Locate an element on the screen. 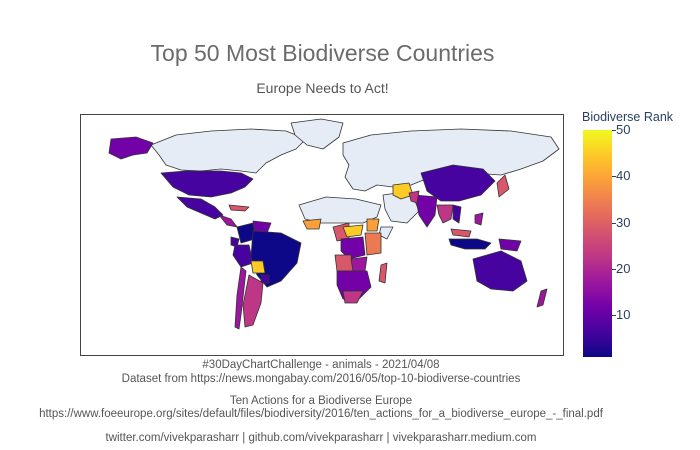 This screenshot has height=450, width=700. country-vietnam is located at coordinates (457, 214).